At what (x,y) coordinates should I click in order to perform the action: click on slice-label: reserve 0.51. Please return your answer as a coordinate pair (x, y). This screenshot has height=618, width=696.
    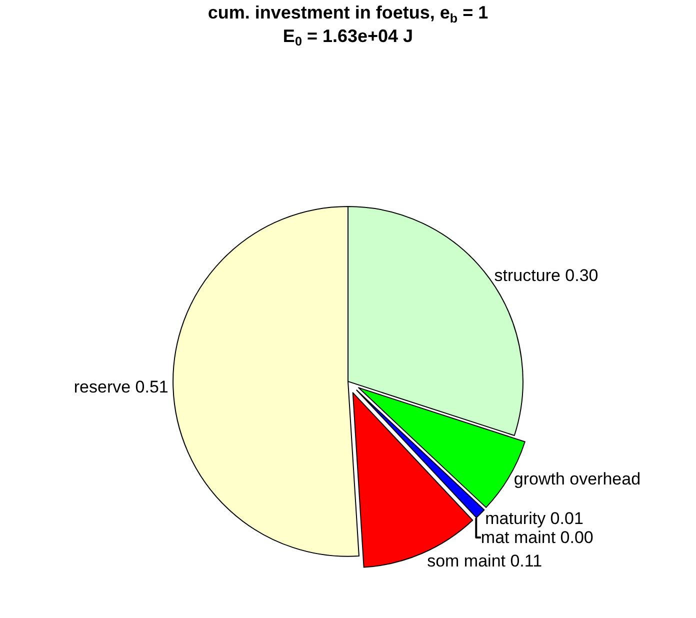
    Looking at the image, I should click on (121, 386).